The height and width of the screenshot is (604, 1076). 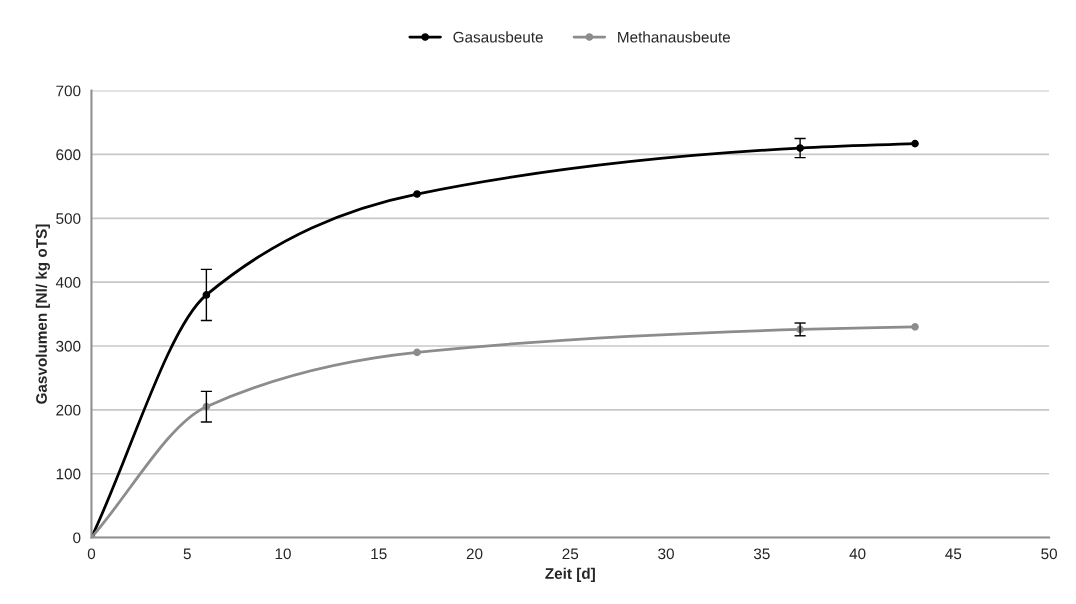 What do you see at coordinates (68, 91) in the screenshot?
I see `y-tick-label: 700` at bounding box center [68, 91].